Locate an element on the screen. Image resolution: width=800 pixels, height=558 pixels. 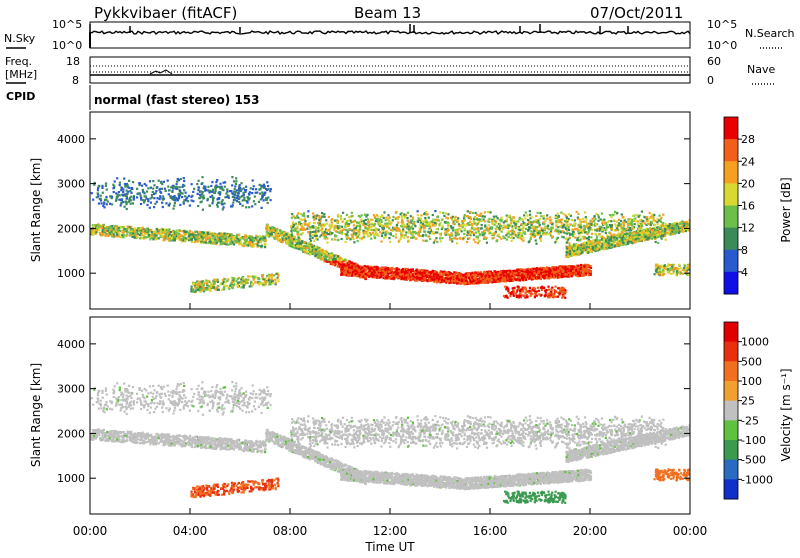
noise-trace is located at coordinates (390, 36).